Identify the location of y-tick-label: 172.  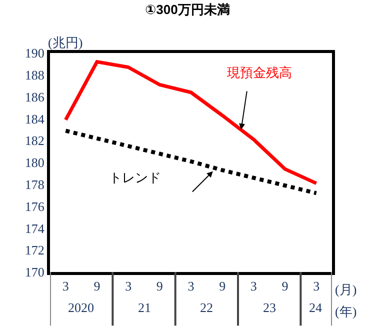
(34, 250).